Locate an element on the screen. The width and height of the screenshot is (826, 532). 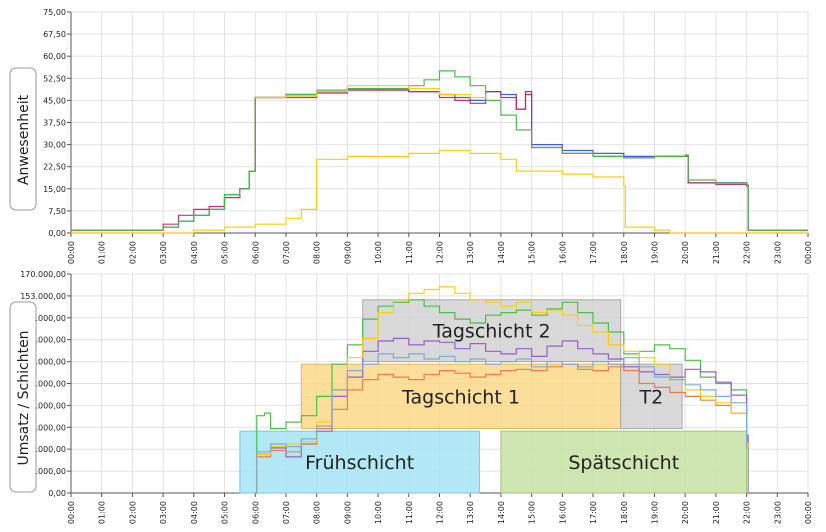
top-ylabel-box: Anwesenheit is located at coordinates (23, 139).